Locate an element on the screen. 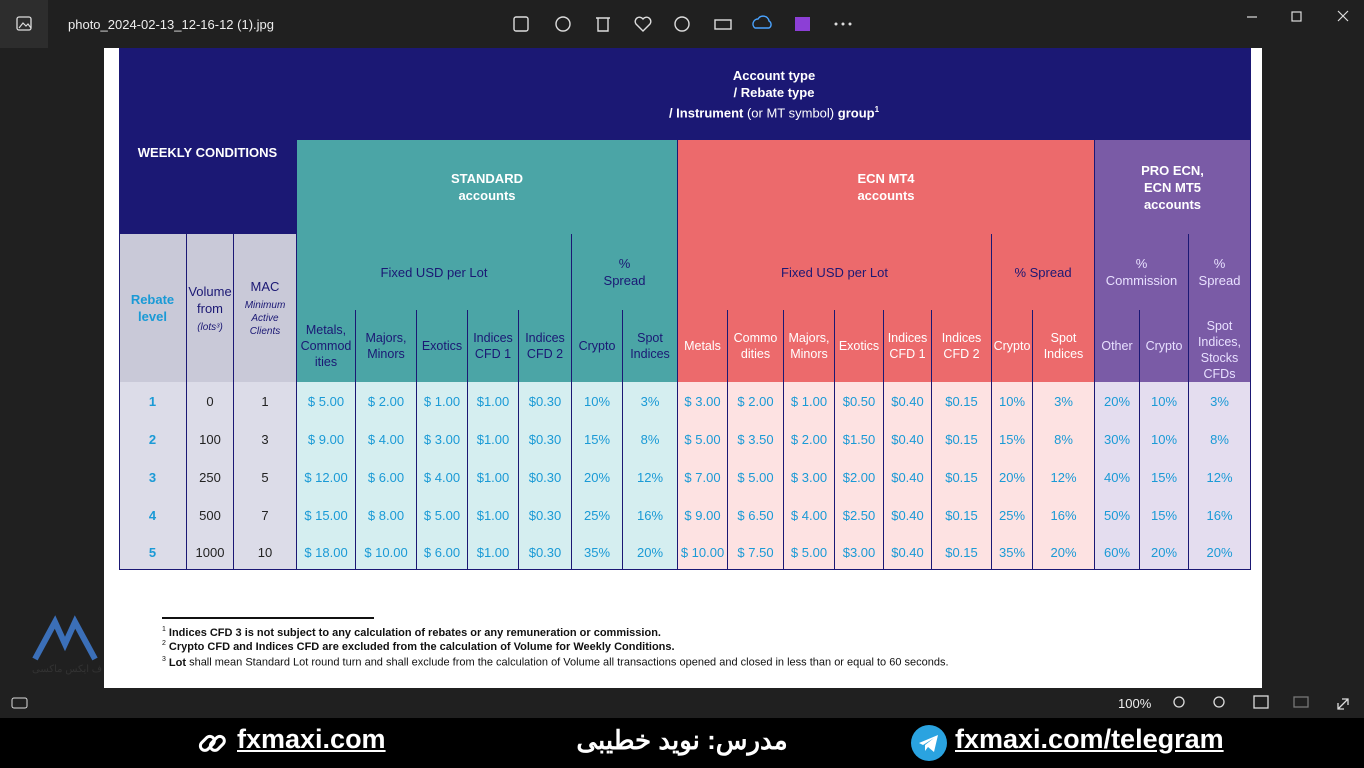  weekly-header: WEEKLY CONDITIONS is located at coordinates (208, 141).